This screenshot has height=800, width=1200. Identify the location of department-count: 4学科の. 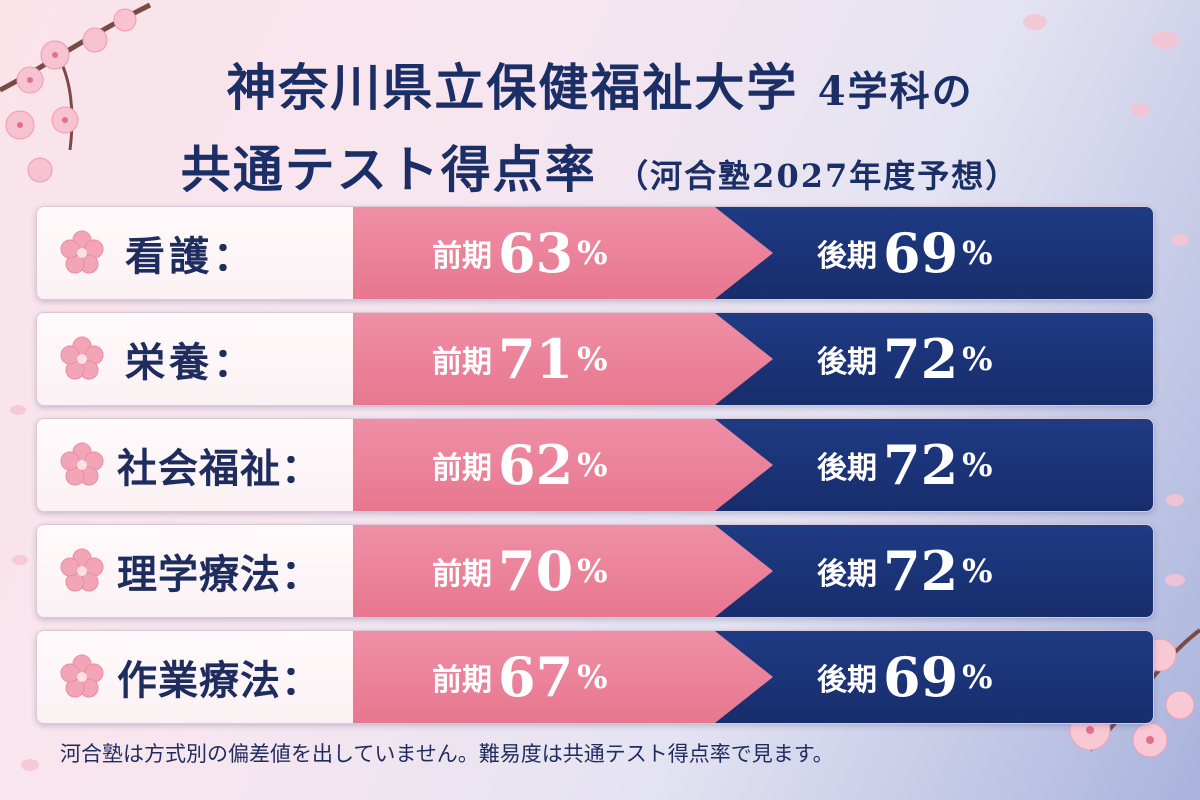
(895, 91).